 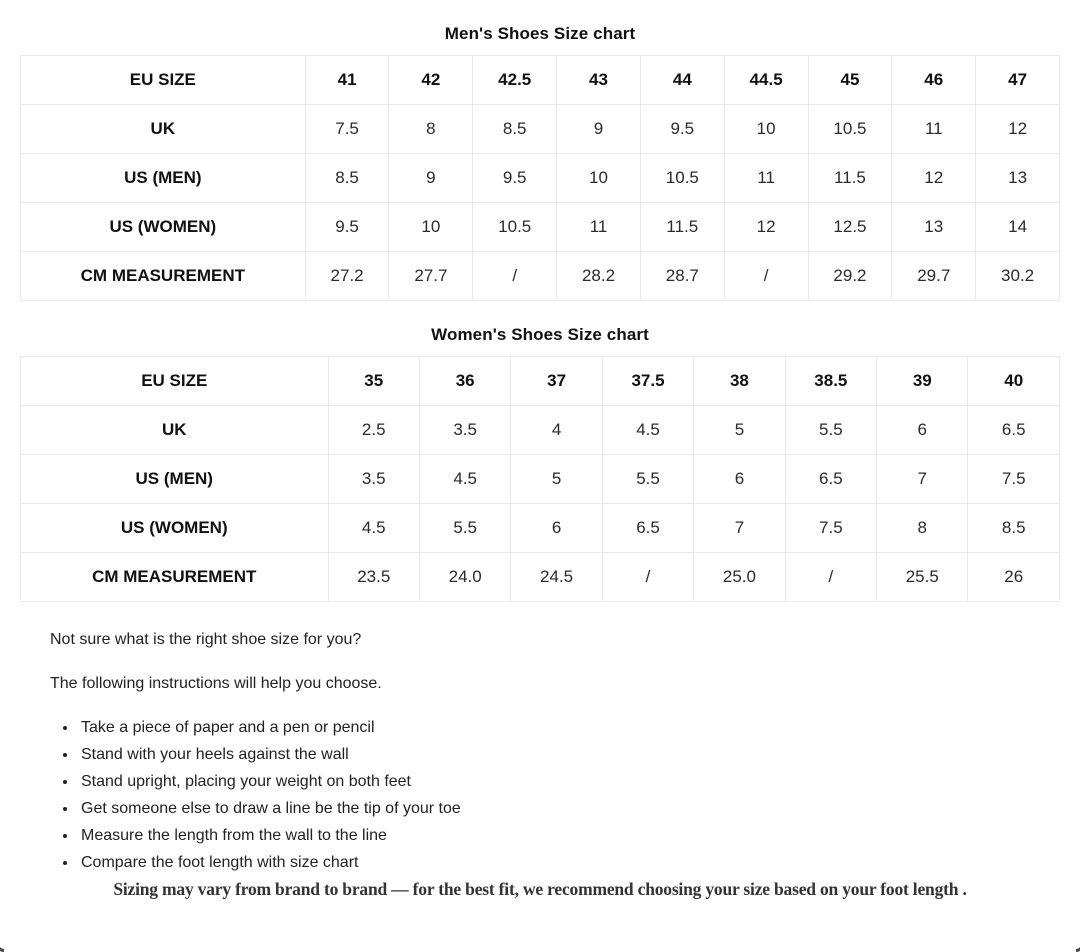 What do you see at coordinates (922, 479) in the screenshot?
I see `size-cell: 7` at bounding box center [922, 479].